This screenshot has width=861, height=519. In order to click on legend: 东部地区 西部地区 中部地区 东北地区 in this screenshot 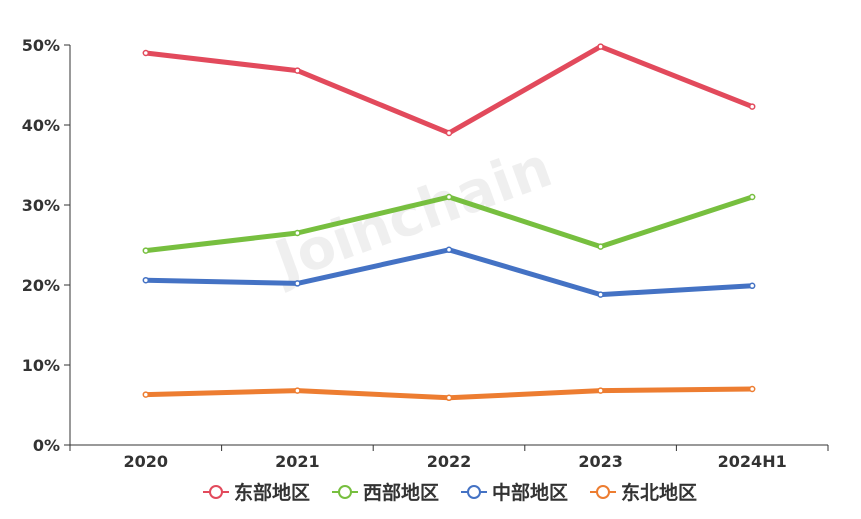, I will do `click(450, 492)`.